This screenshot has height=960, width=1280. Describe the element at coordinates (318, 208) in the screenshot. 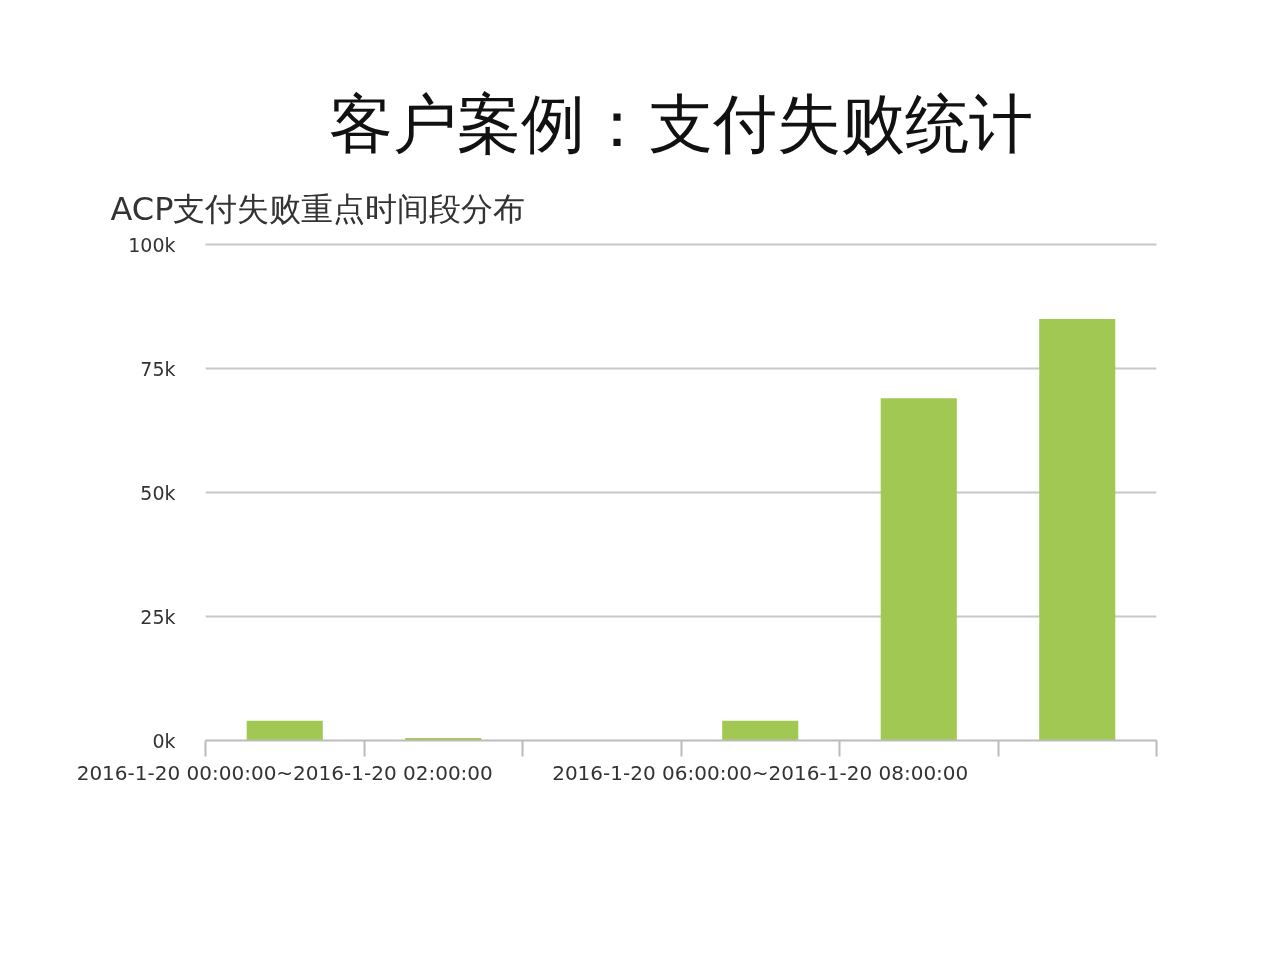

I see `chart-subtitle: ACP支付失败重点时间段分布` at that location.